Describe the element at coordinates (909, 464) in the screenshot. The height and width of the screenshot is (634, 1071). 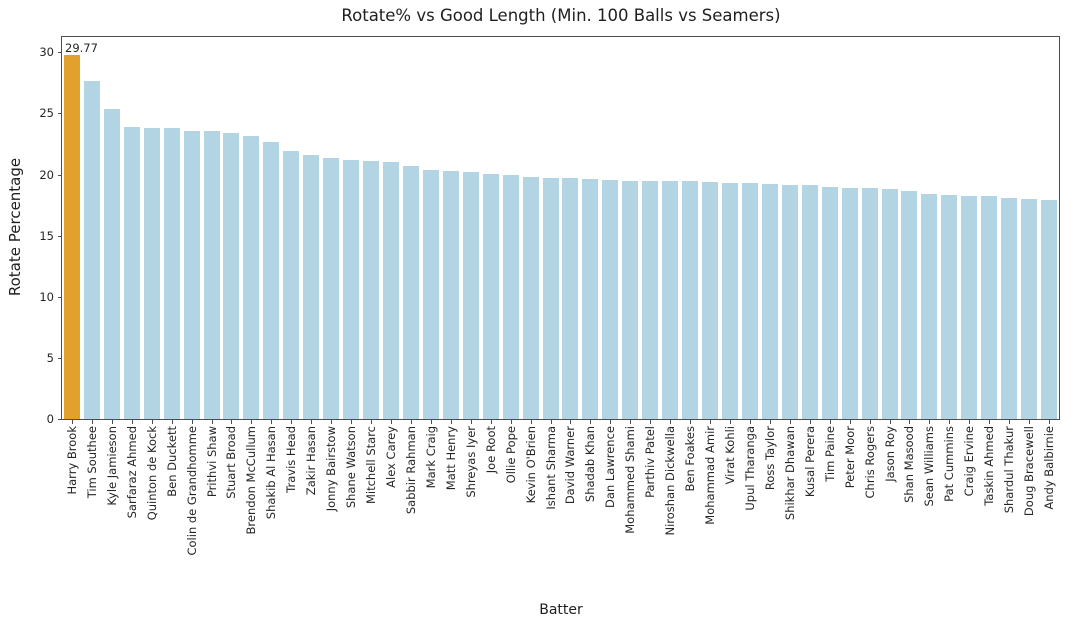
I see `x-tick-label: Shan Masood` at that location.